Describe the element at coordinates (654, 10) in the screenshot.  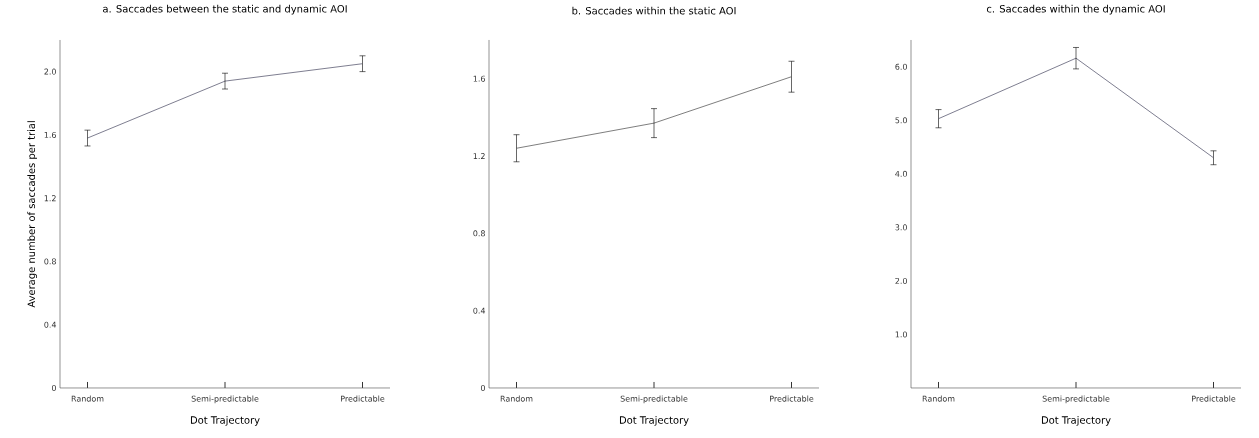
I see `chart-title: b. Saccades within the static AOI` at that location.